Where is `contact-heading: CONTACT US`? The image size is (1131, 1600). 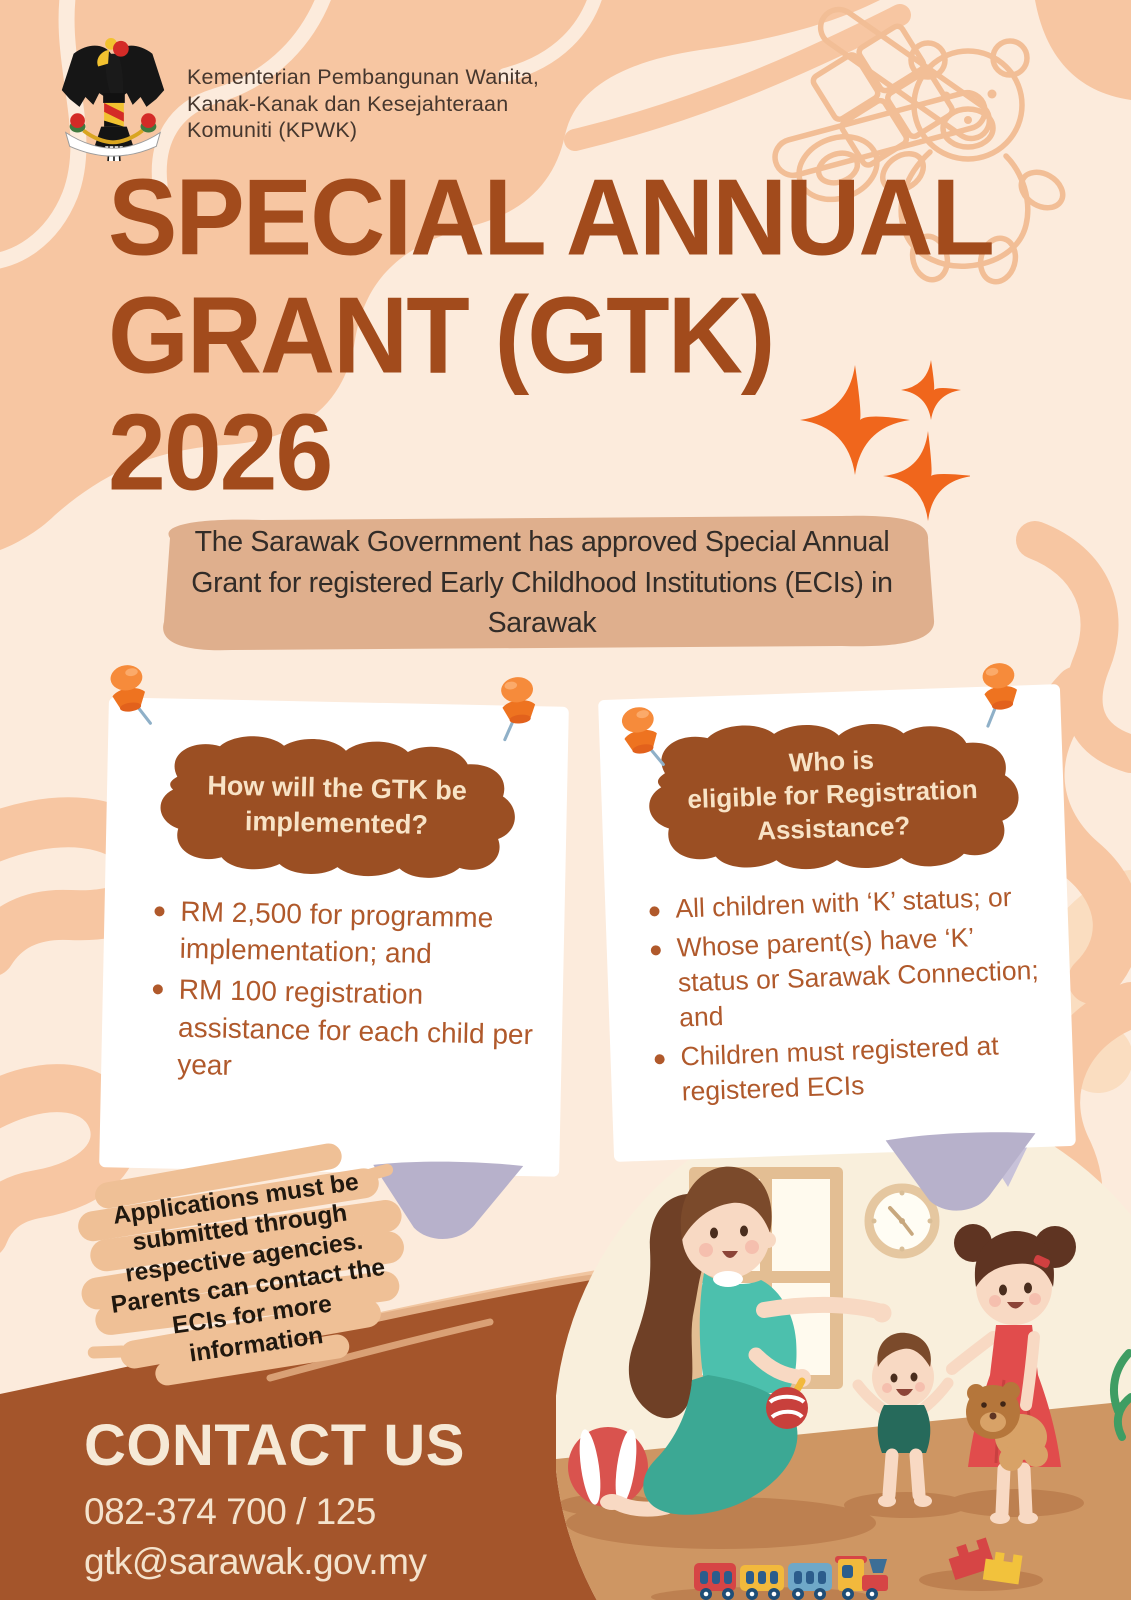
contact-heading: CONTACT US is located at coordinates (274, 1445).